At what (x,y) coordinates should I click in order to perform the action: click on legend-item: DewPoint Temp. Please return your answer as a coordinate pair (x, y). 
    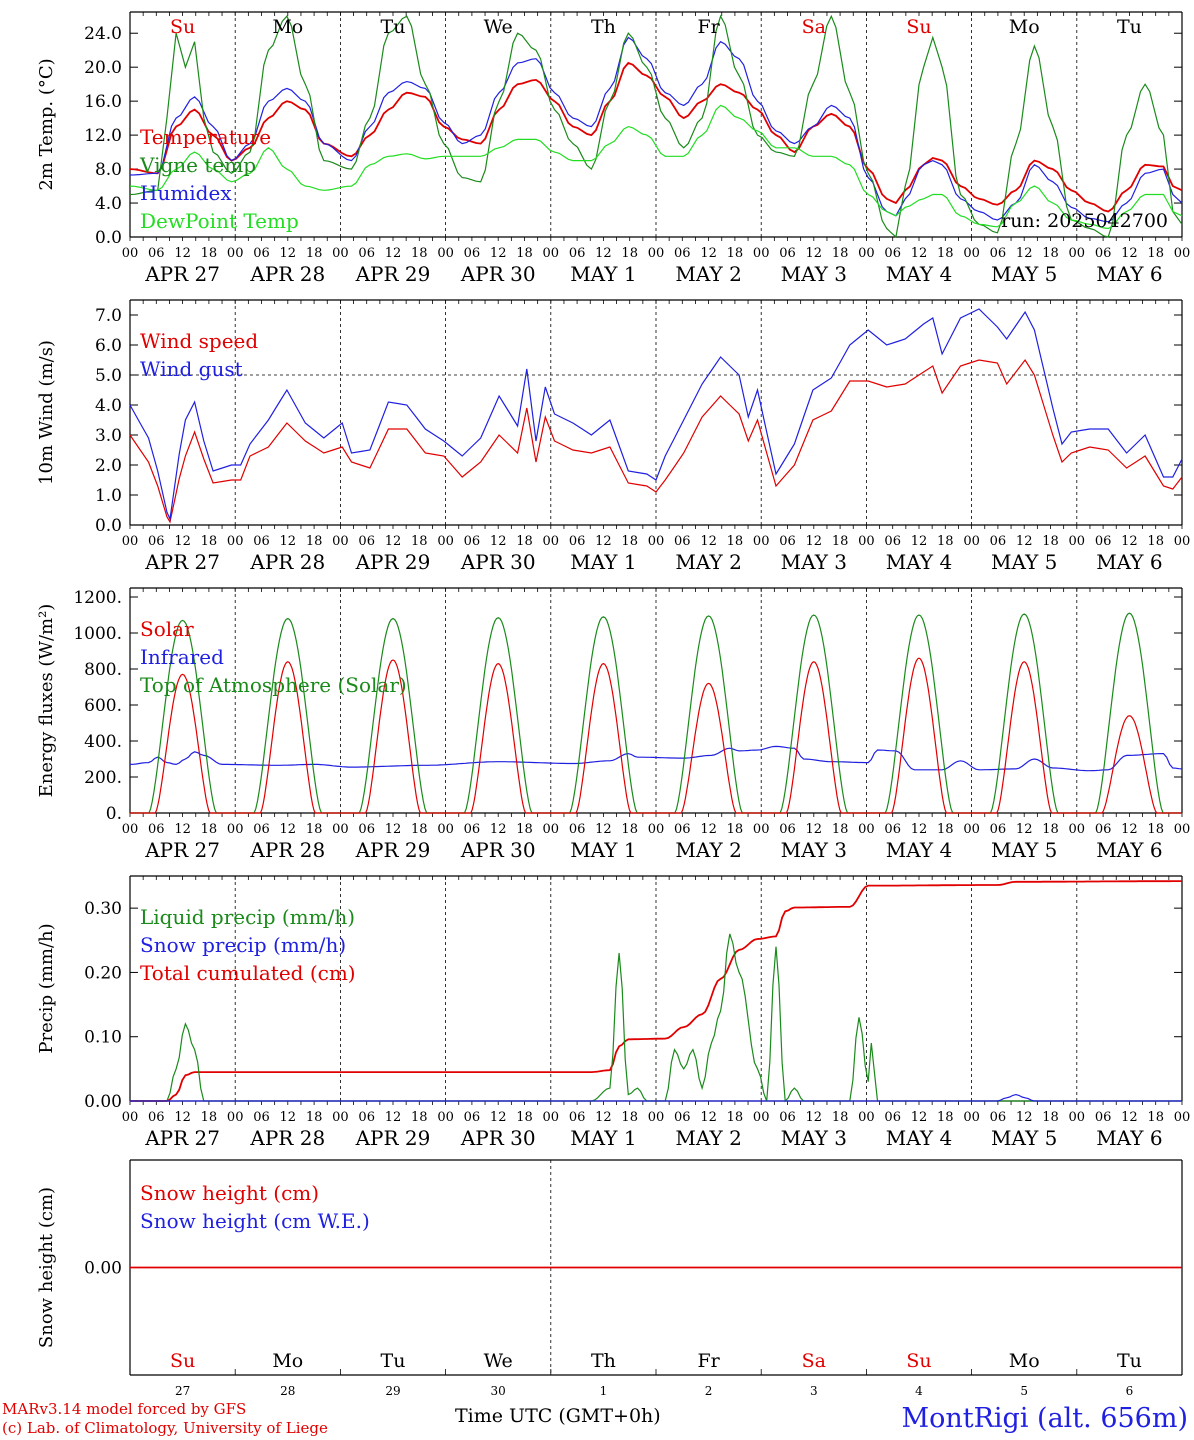
    Looking at the image, I should click on (219, 221).